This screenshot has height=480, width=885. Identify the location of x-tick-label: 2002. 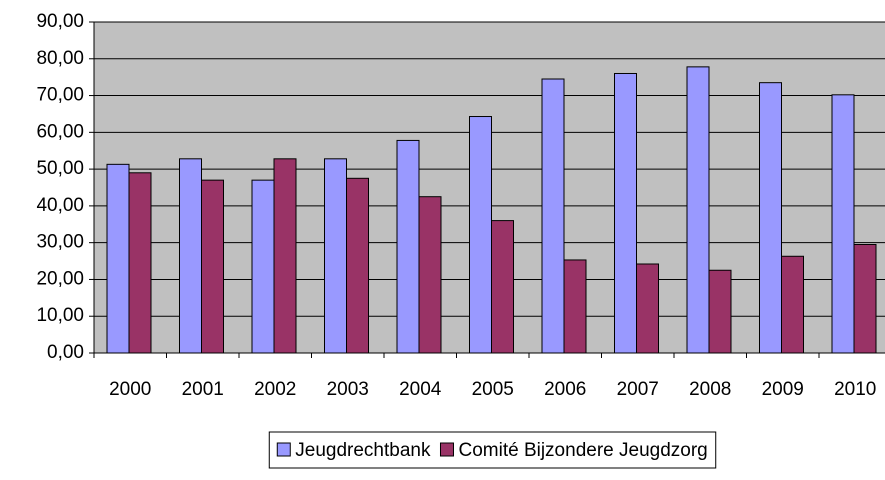
(275, 389).